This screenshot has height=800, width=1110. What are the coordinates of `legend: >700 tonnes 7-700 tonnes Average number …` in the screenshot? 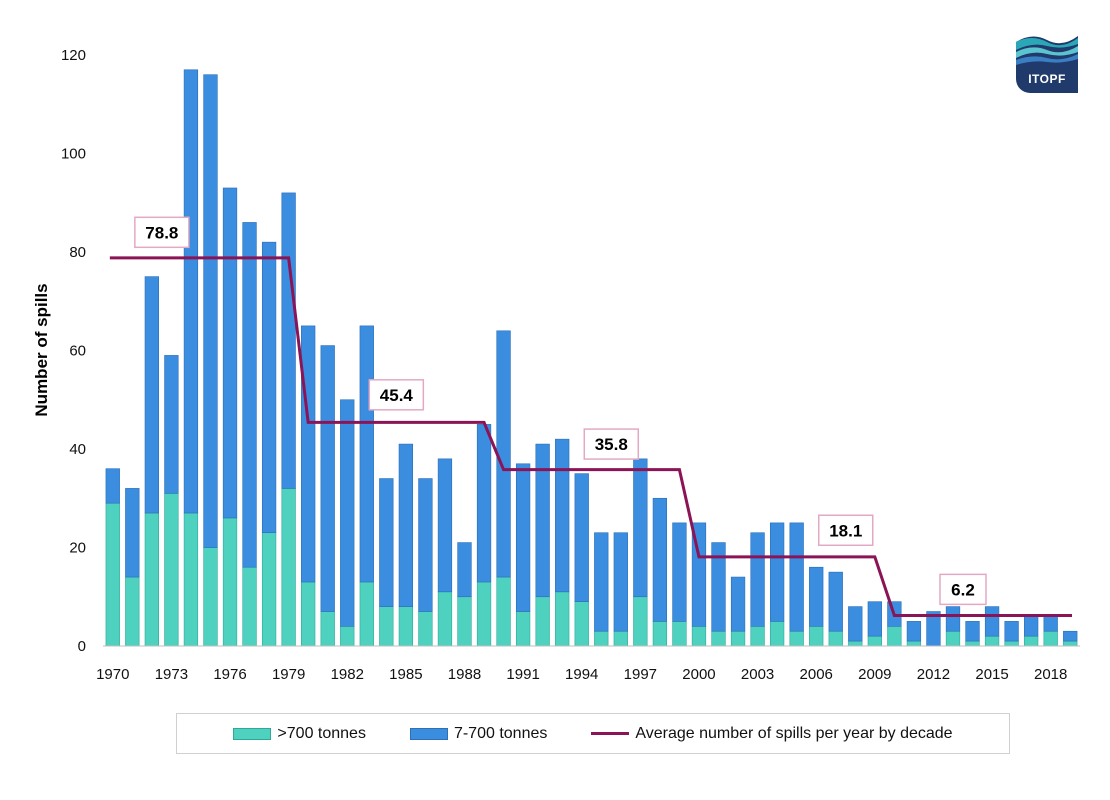 It's located at (593, 733).